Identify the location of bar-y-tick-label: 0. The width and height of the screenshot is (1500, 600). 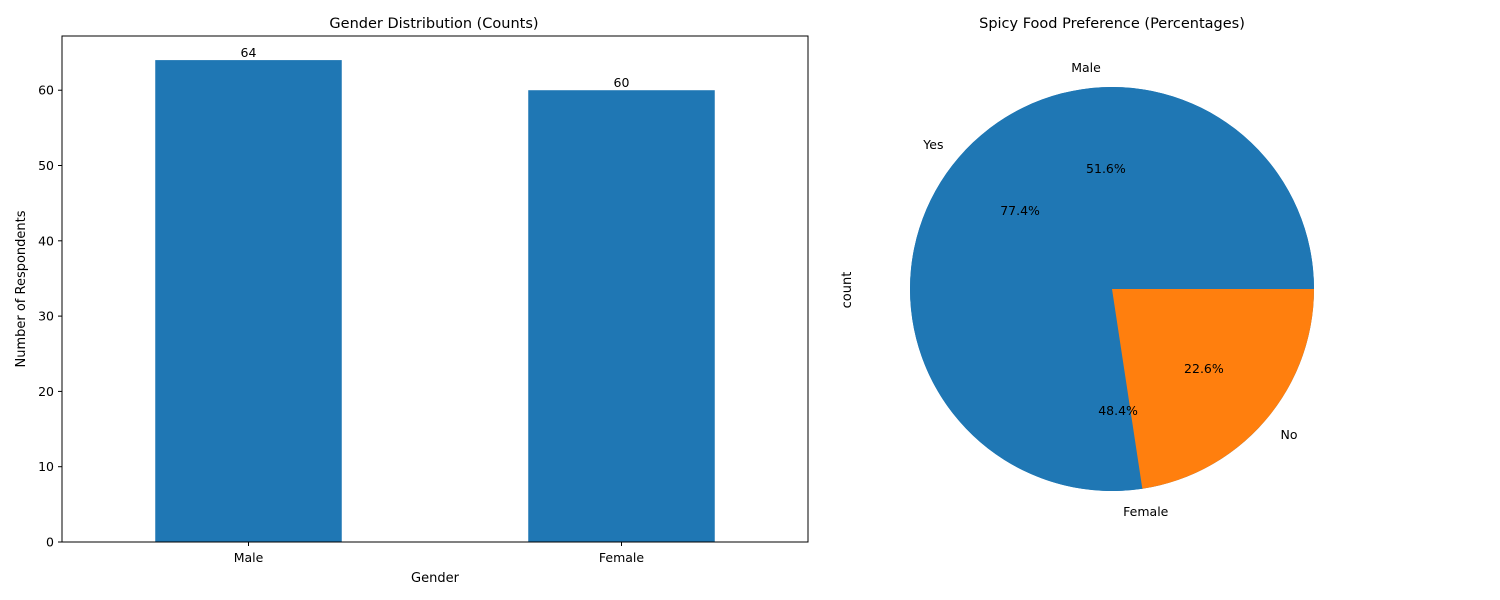
(50, 542).